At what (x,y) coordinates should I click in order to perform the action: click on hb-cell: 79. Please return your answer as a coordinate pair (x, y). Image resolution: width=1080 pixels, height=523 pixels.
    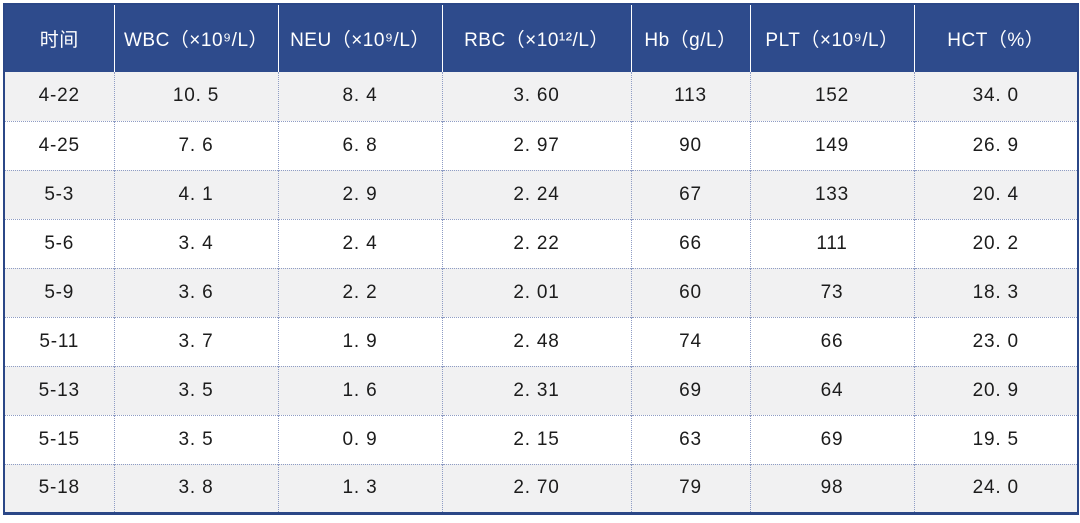
    Looking at the image, I should click on (690, 488).